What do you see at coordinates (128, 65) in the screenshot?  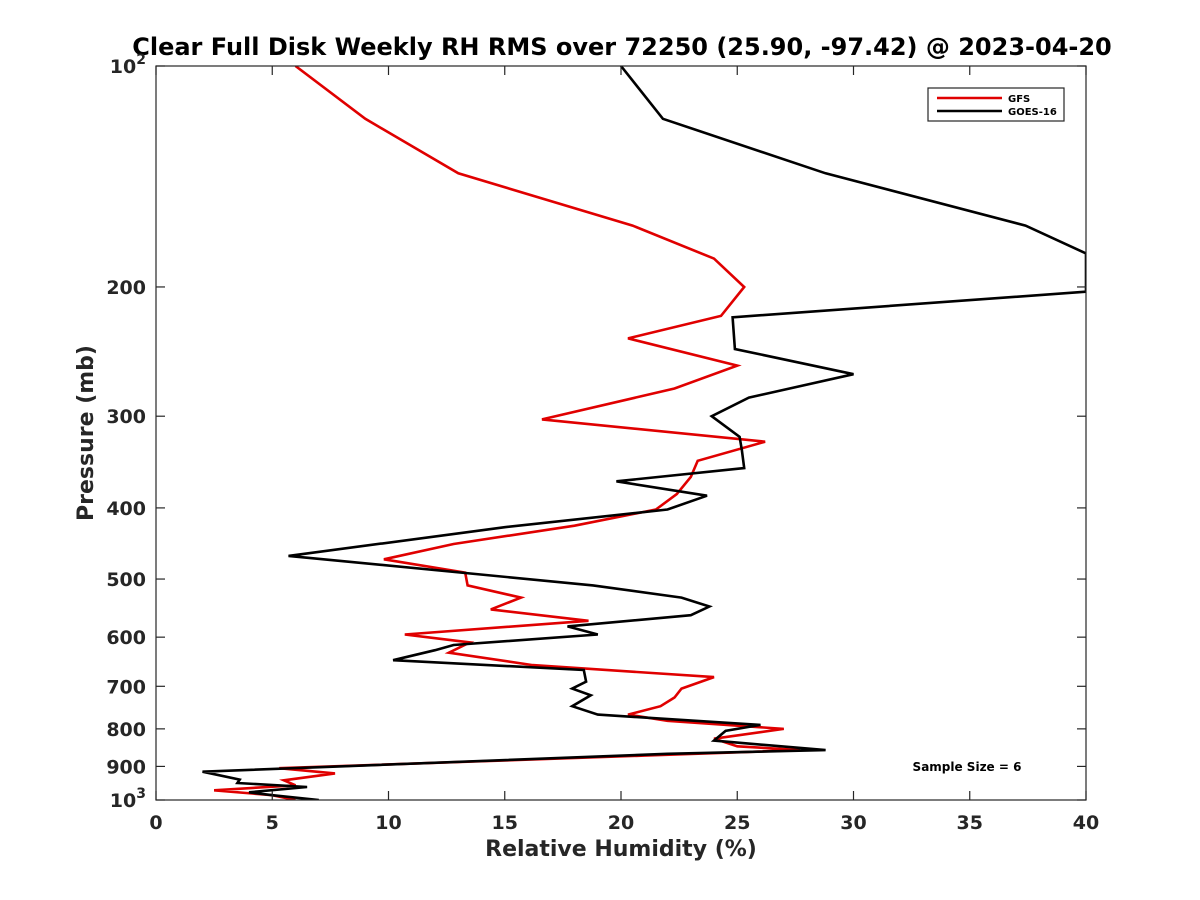 I see `y-tick-label: 10²` at bounding box center [128, 65].